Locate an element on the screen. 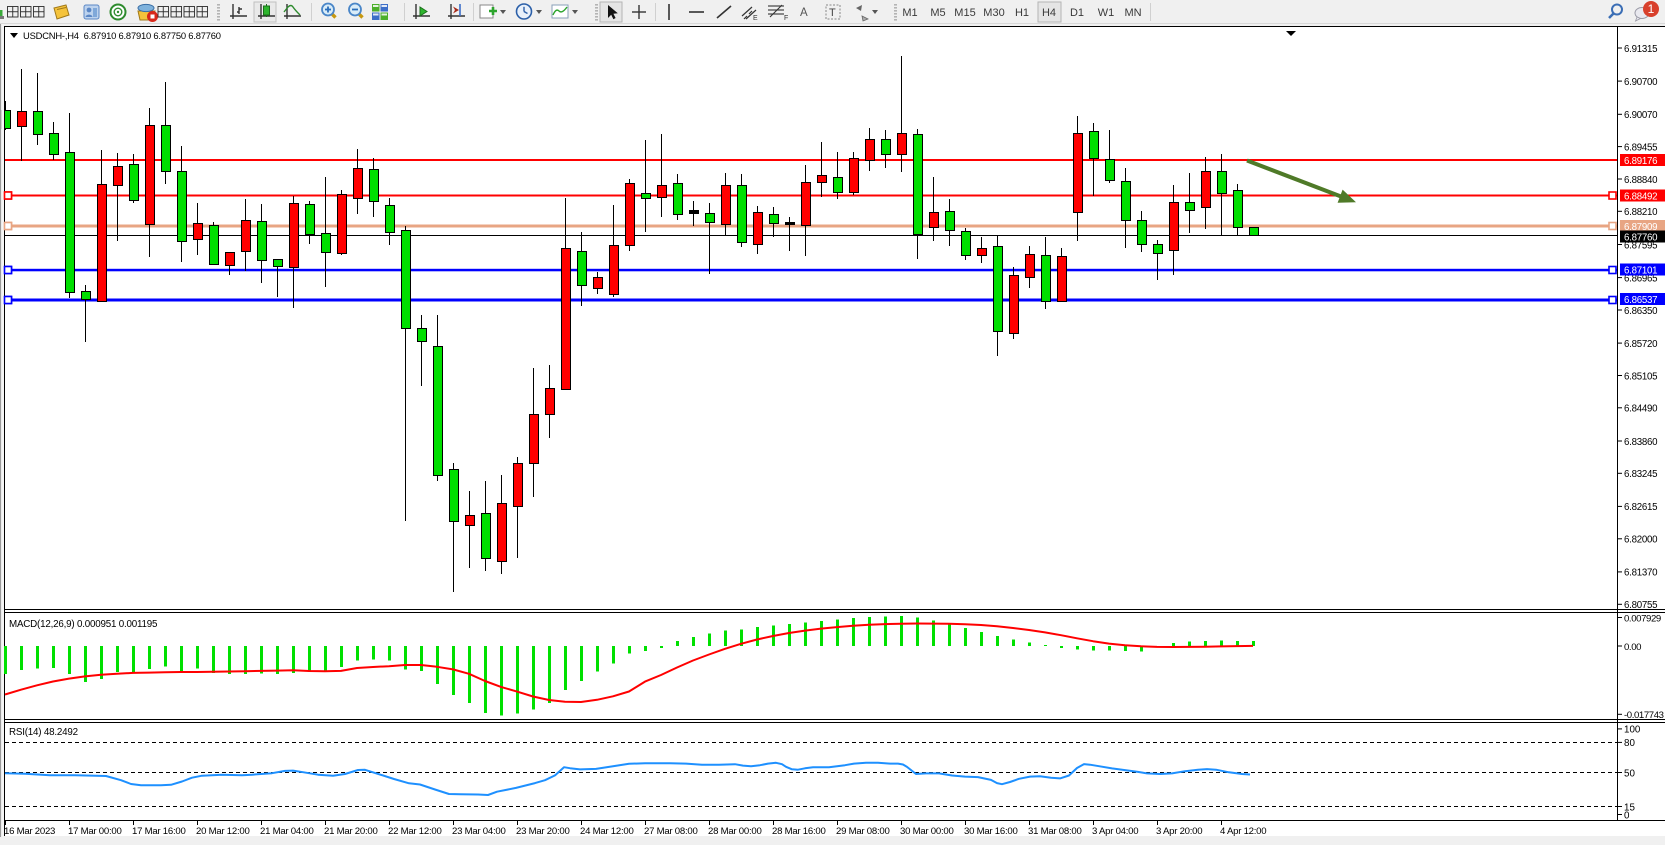 This screenshot has width=1665, height=845. svg-text: H1 is located at coordinates (1022, 13).